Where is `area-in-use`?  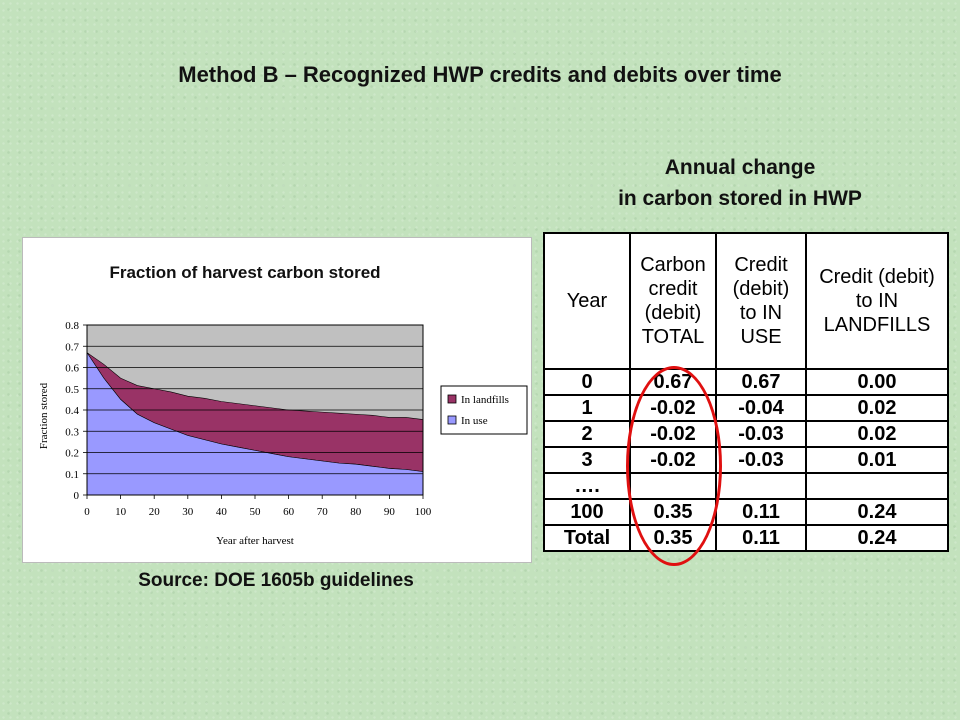
area-in-use is located at coordinates (255, 423).